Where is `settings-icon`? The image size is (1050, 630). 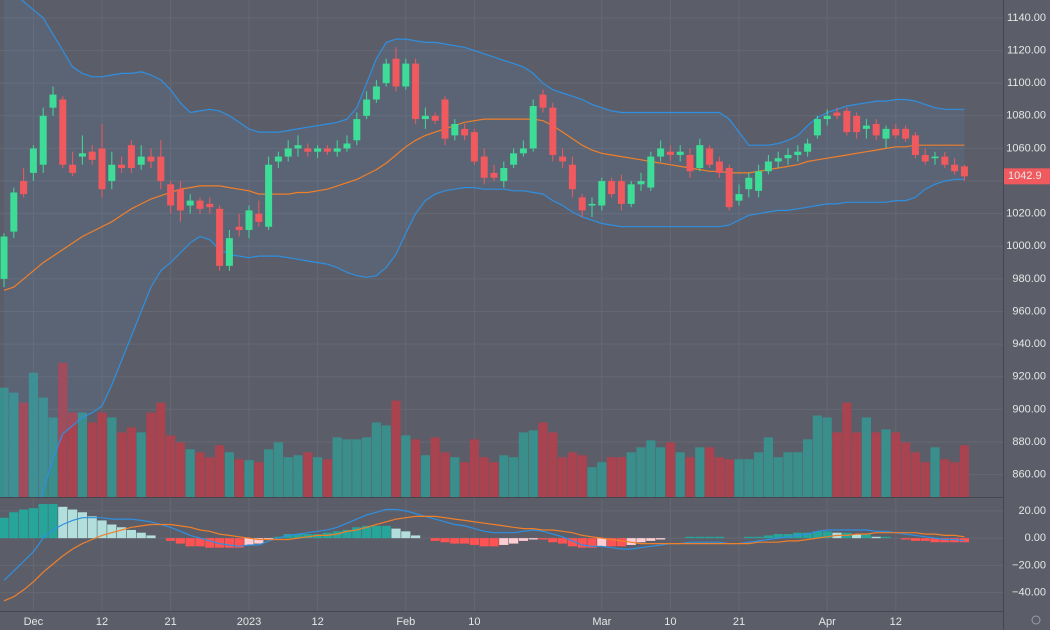
settings-icon is located at coordinates (1036, 620).